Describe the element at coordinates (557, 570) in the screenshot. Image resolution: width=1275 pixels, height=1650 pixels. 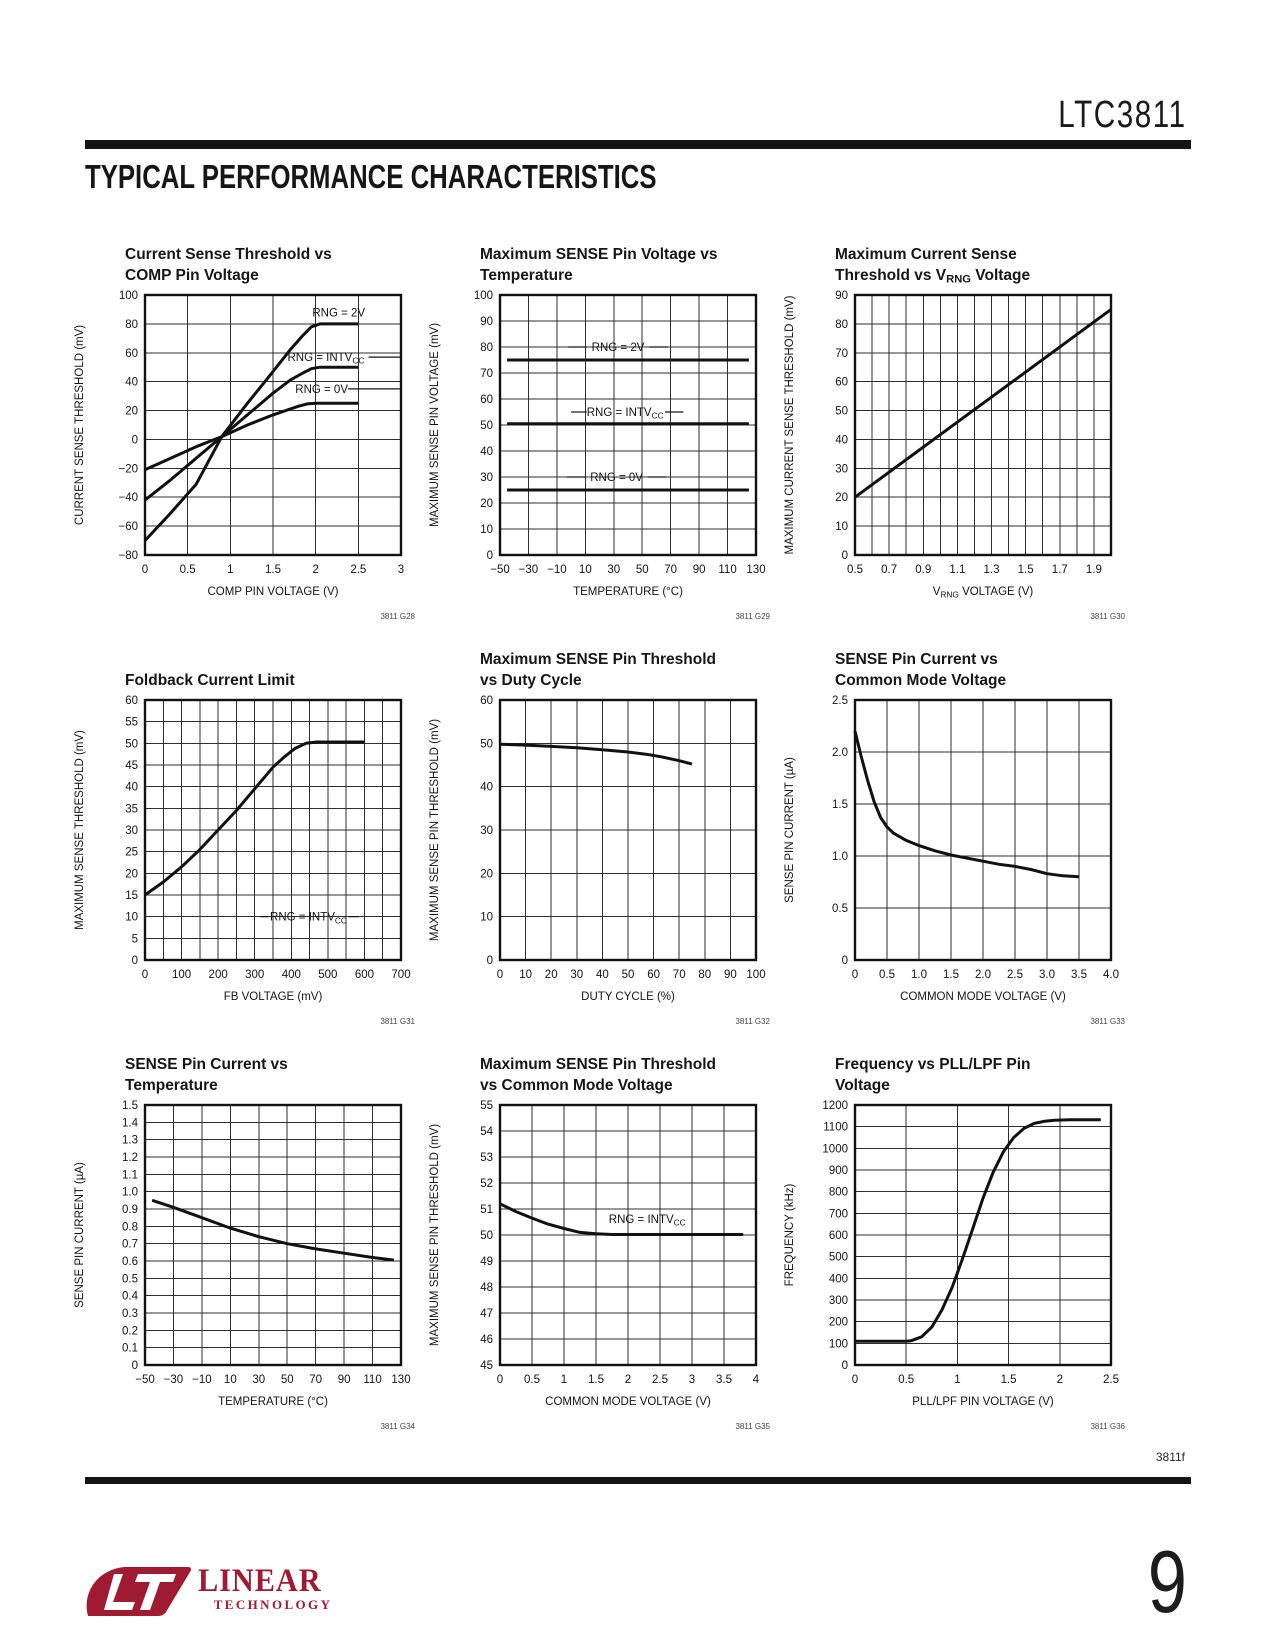
I see `x-tick-label: −10` at that location.